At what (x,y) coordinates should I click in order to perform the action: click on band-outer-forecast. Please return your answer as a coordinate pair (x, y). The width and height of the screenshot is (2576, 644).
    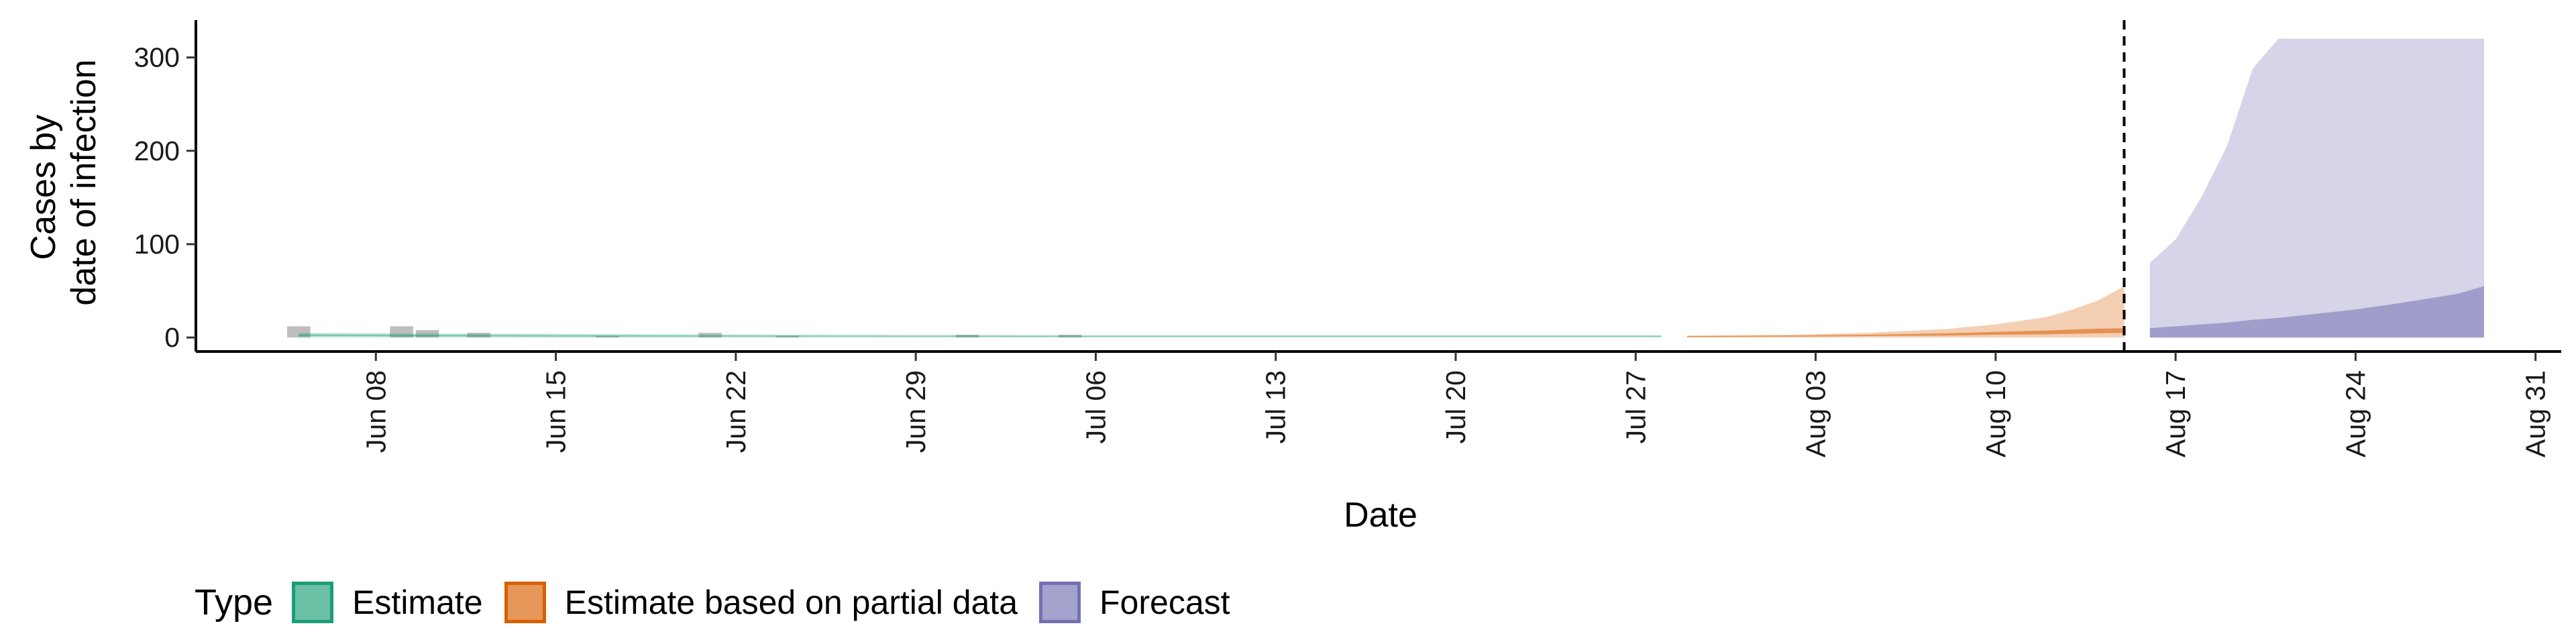
    Looking at the image, I should click on (2316, 188).